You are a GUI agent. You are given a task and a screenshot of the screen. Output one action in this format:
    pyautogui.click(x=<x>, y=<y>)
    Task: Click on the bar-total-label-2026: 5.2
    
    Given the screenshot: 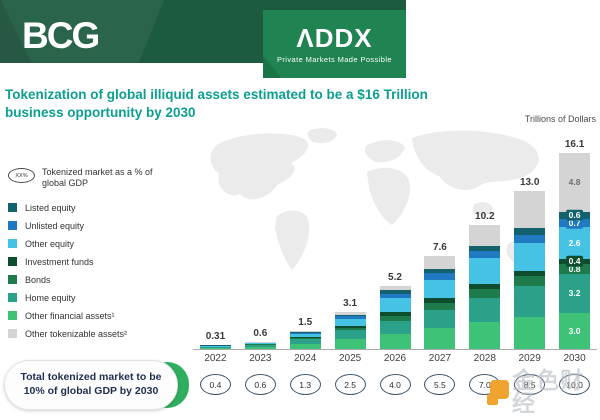 What is the action you would take?
    pyautogui.click(x=395, y=277)
    